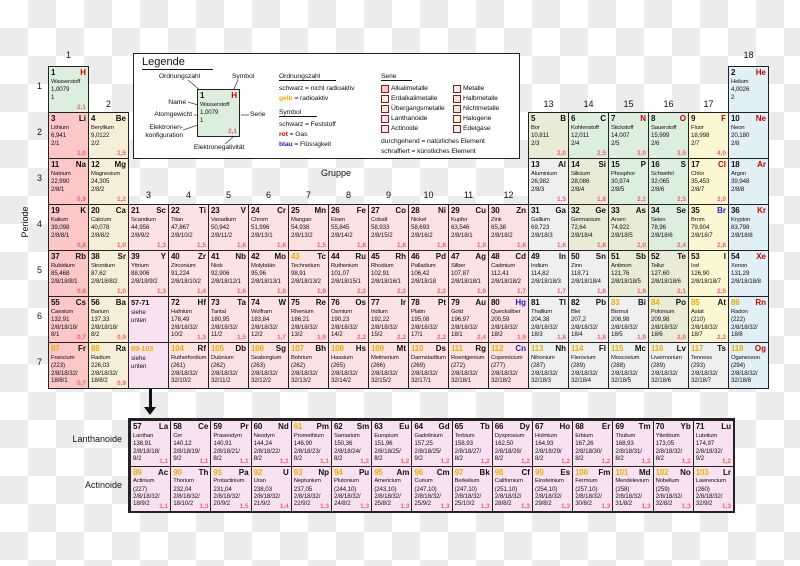 The height and width of the screenshot is (566, 800). I want to click on electron-configuration: 2/7, so click(695, 143).